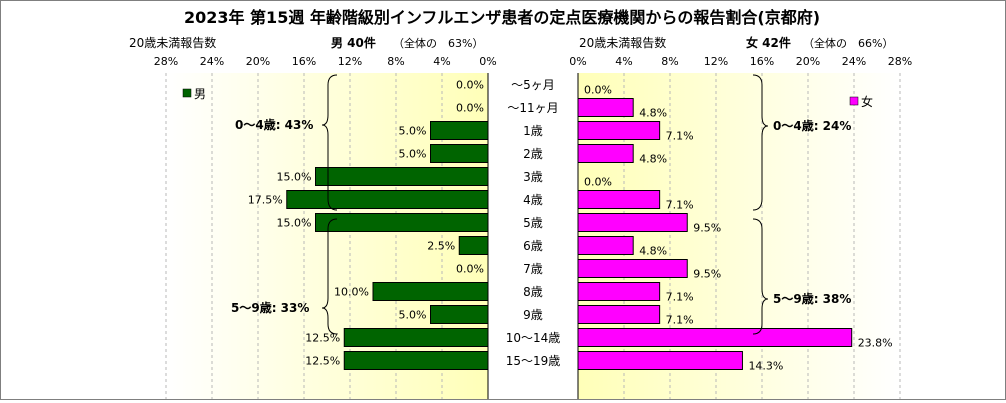 The image size is (1006, 403). I want to click on male-group-5-9-label: 5～9歳: 33%, so click(270, 307).